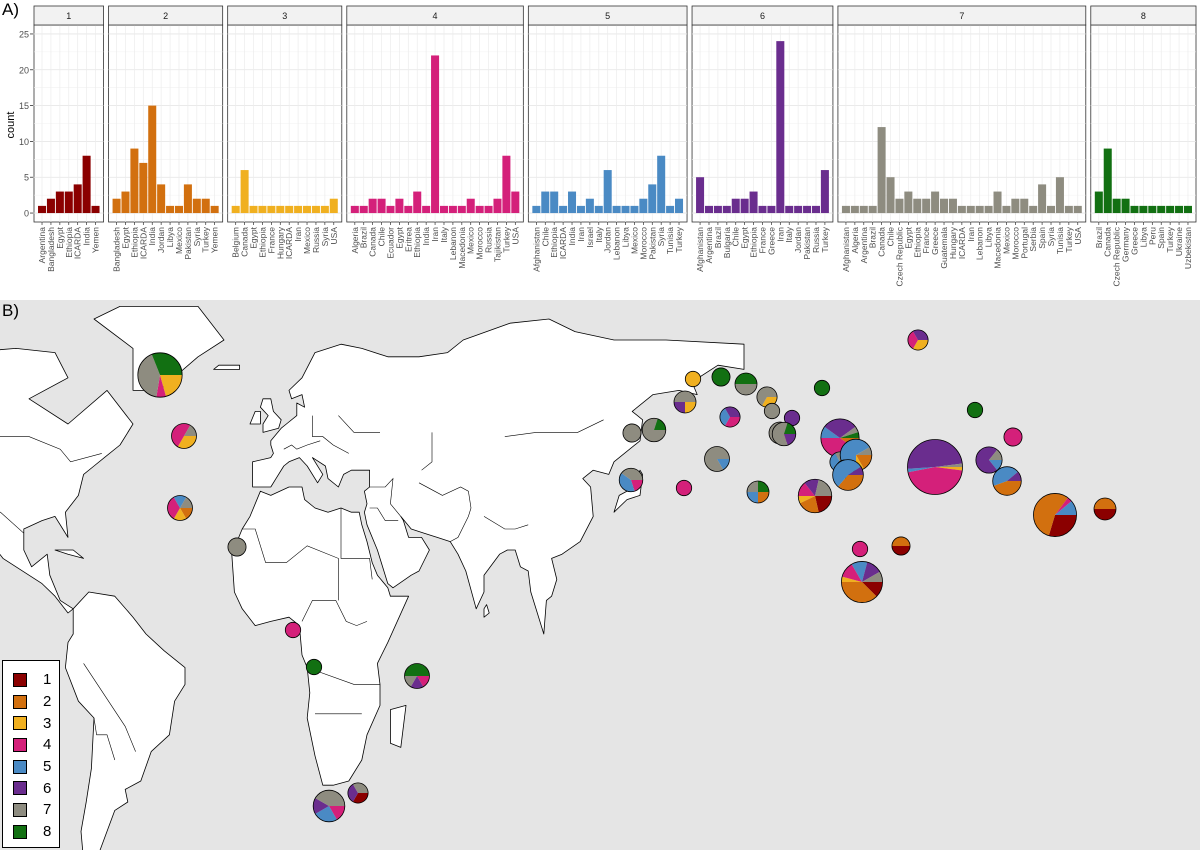 This screenshot has width=1200, height=850. What do you see at coordinates (215, 240) in the screenshot?
I see `x-tick-label: Yemen` at bounding box center [215, 240].